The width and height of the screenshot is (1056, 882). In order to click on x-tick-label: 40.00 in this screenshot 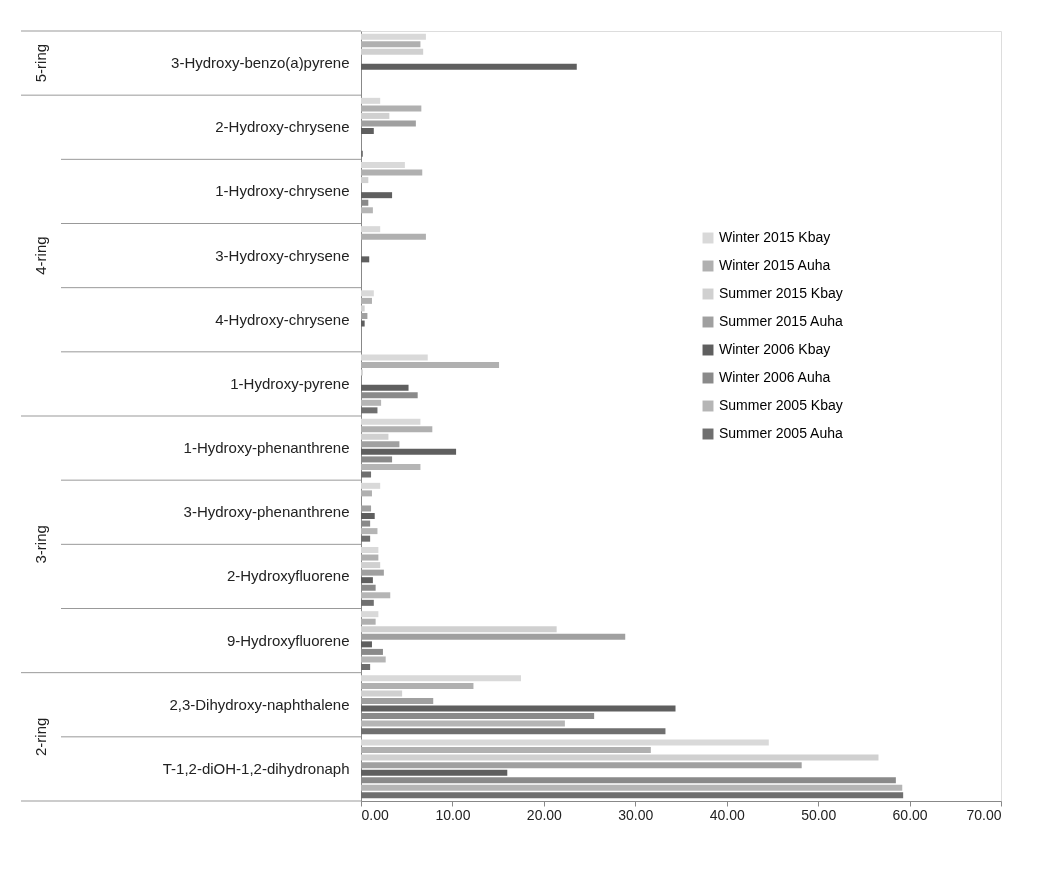, I will do `click(727, 814)`.